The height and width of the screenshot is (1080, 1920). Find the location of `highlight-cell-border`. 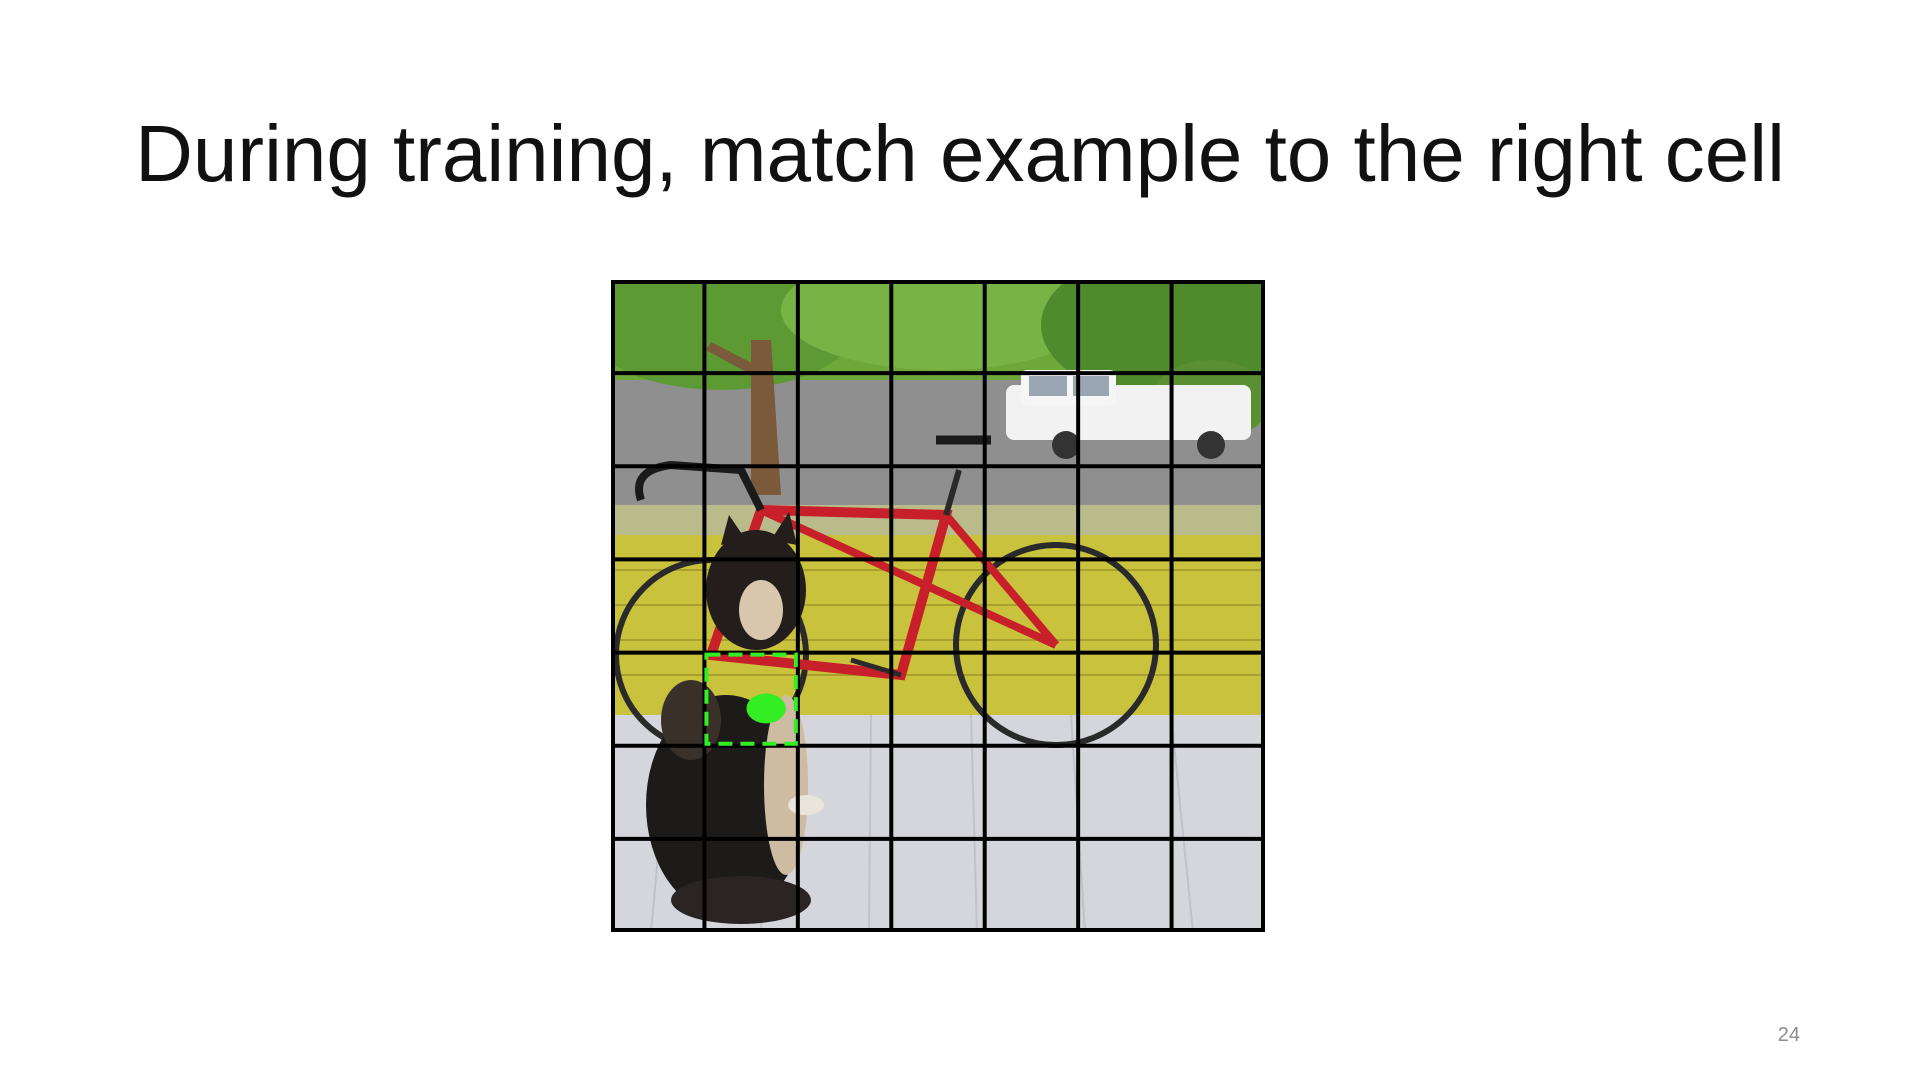

highlight-cell-border is located at coordinates (751, 699).